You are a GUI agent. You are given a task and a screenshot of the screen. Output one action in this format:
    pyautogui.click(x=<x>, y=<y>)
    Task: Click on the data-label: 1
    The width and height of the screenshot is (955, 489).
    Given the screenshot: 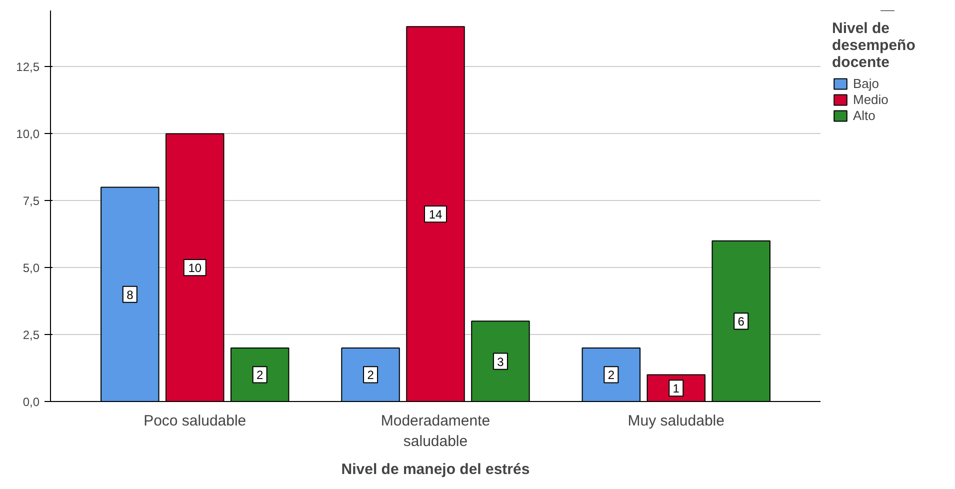 What is the action you would take?
    pyautogui.click(x=676, y=389)
    